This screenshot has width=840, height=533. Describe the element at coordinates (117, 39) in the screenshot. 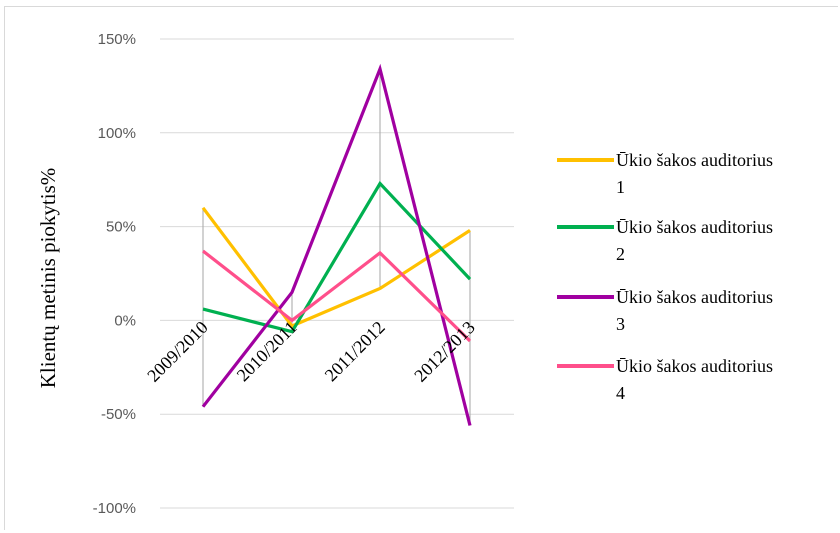

I see `y-tick-label: 150%` at that location.